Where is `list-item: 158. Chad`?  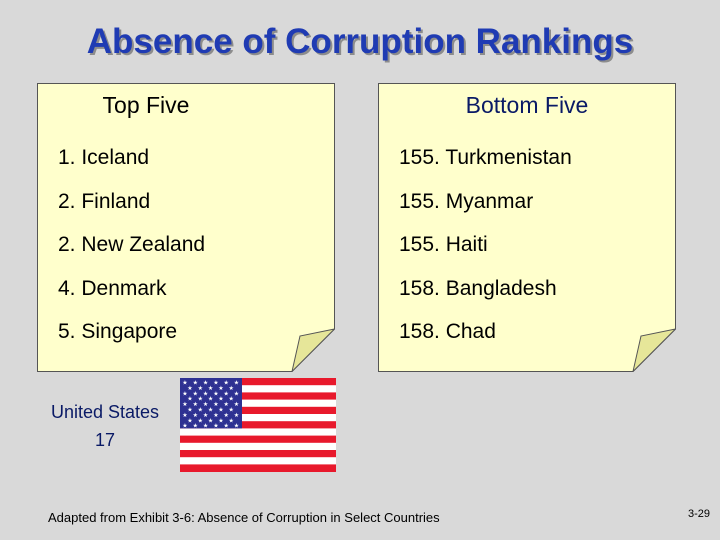
list-item: 158. Chad is located at coordinates (447, 331).